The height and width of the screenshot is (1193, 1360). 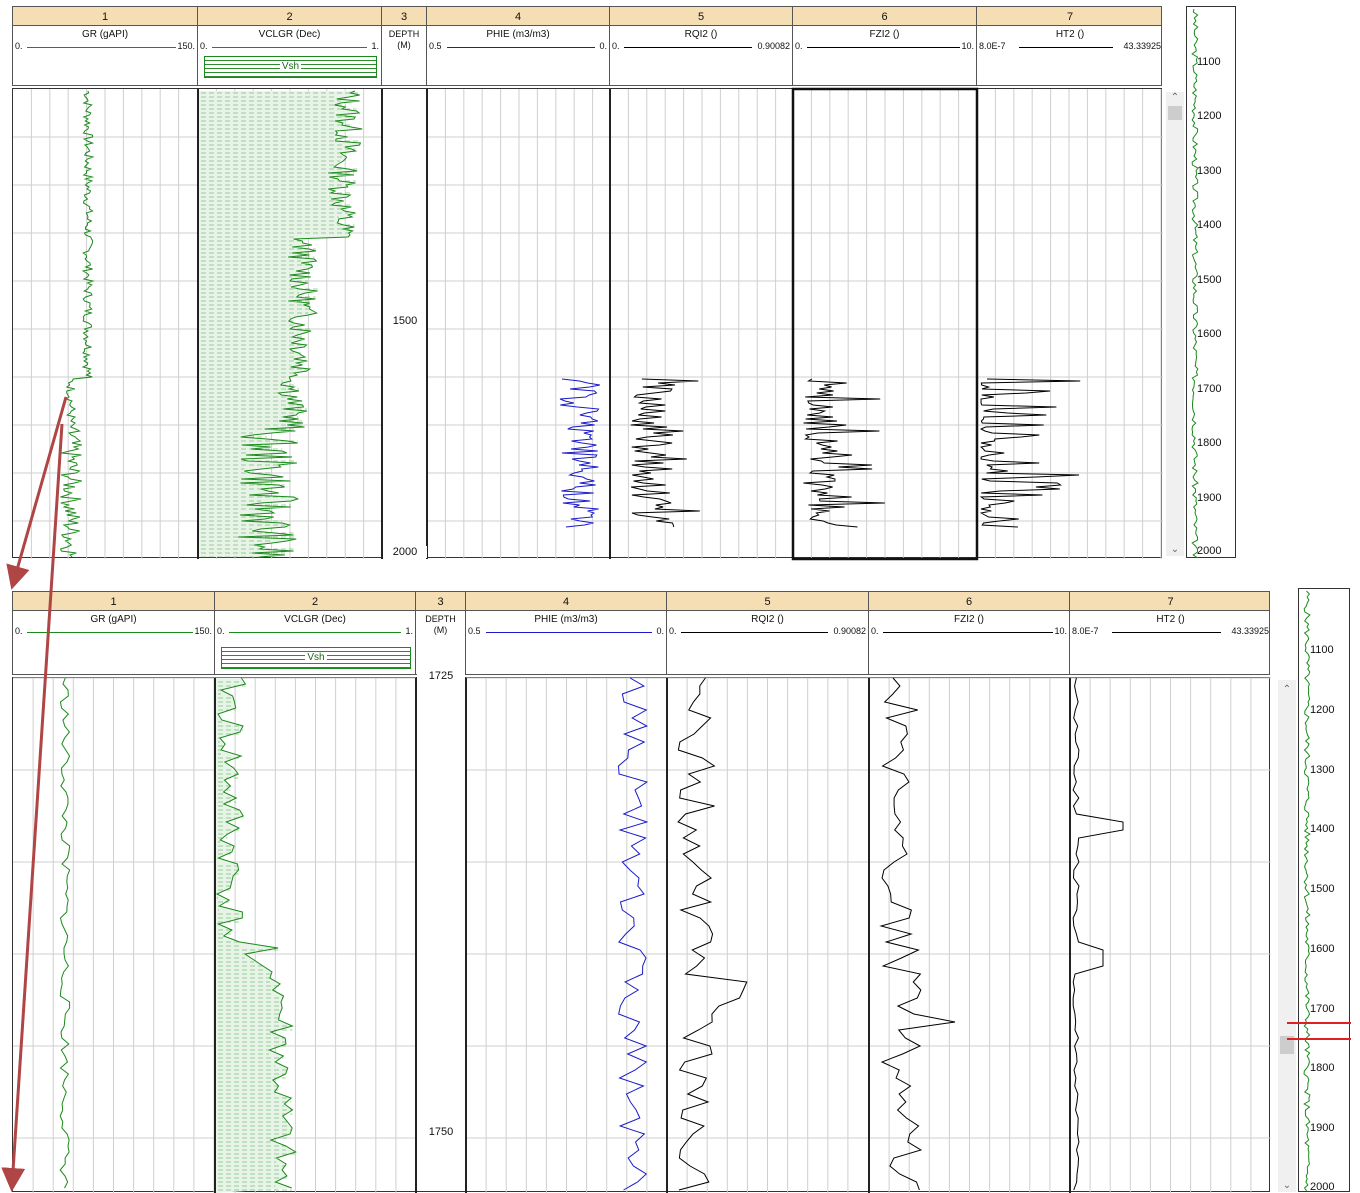 I want to click on overview-tick: 1100, so click(x=1209, y=62).